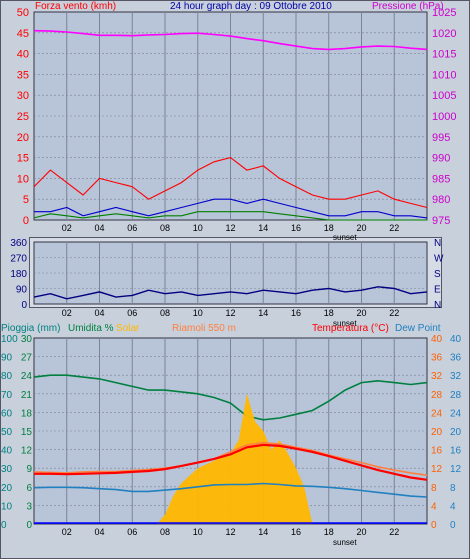  What do you see at coordinates (361, 313) in the screenshot?
I see `panel2-x-tick: 20` at bounding box center [361, 313].